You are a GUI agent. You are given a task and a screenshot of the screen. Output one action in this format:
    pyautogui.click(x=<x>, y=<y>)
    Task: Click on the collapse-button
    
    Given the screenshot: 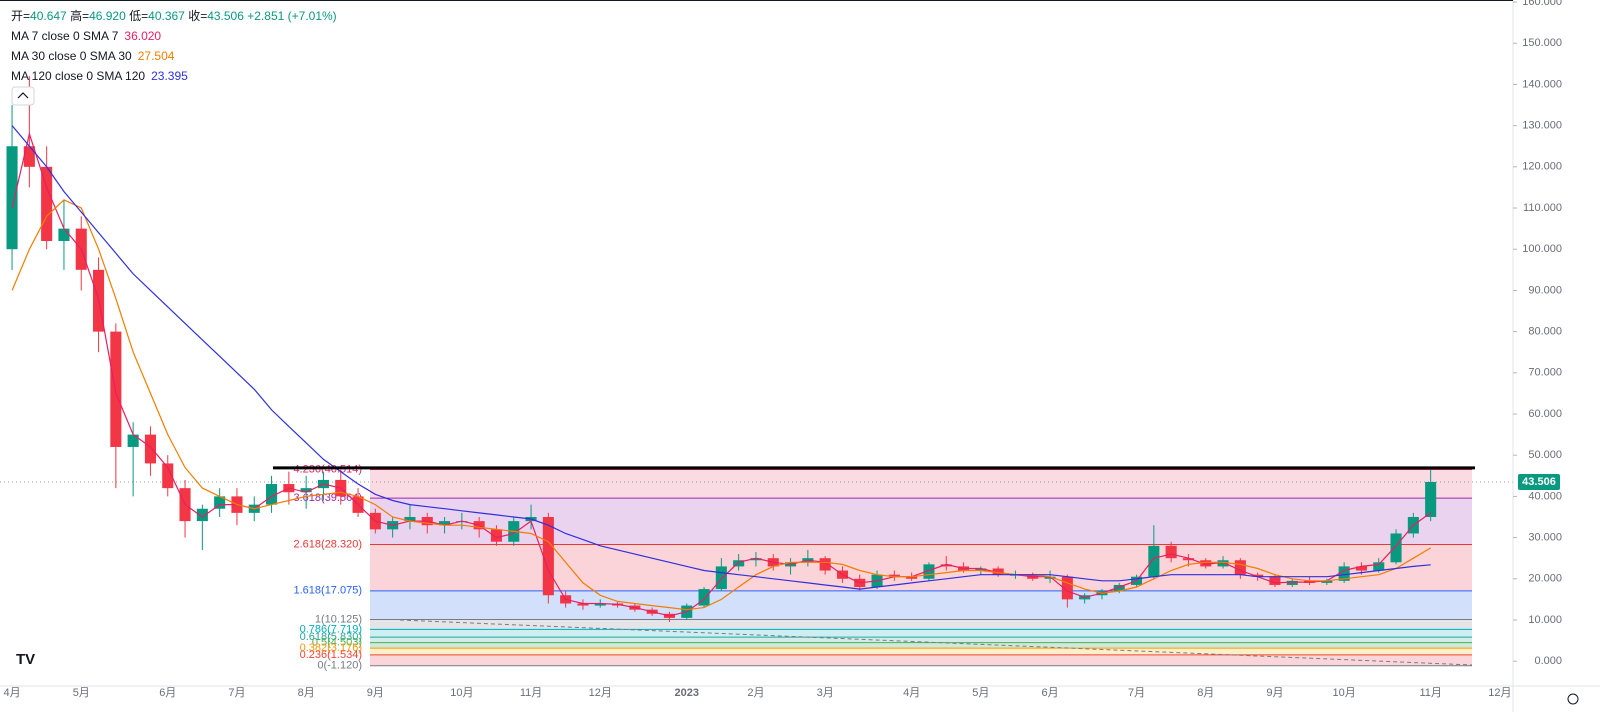 What is the action you would take?
    pyautogui.click(x=23, y=96)
    